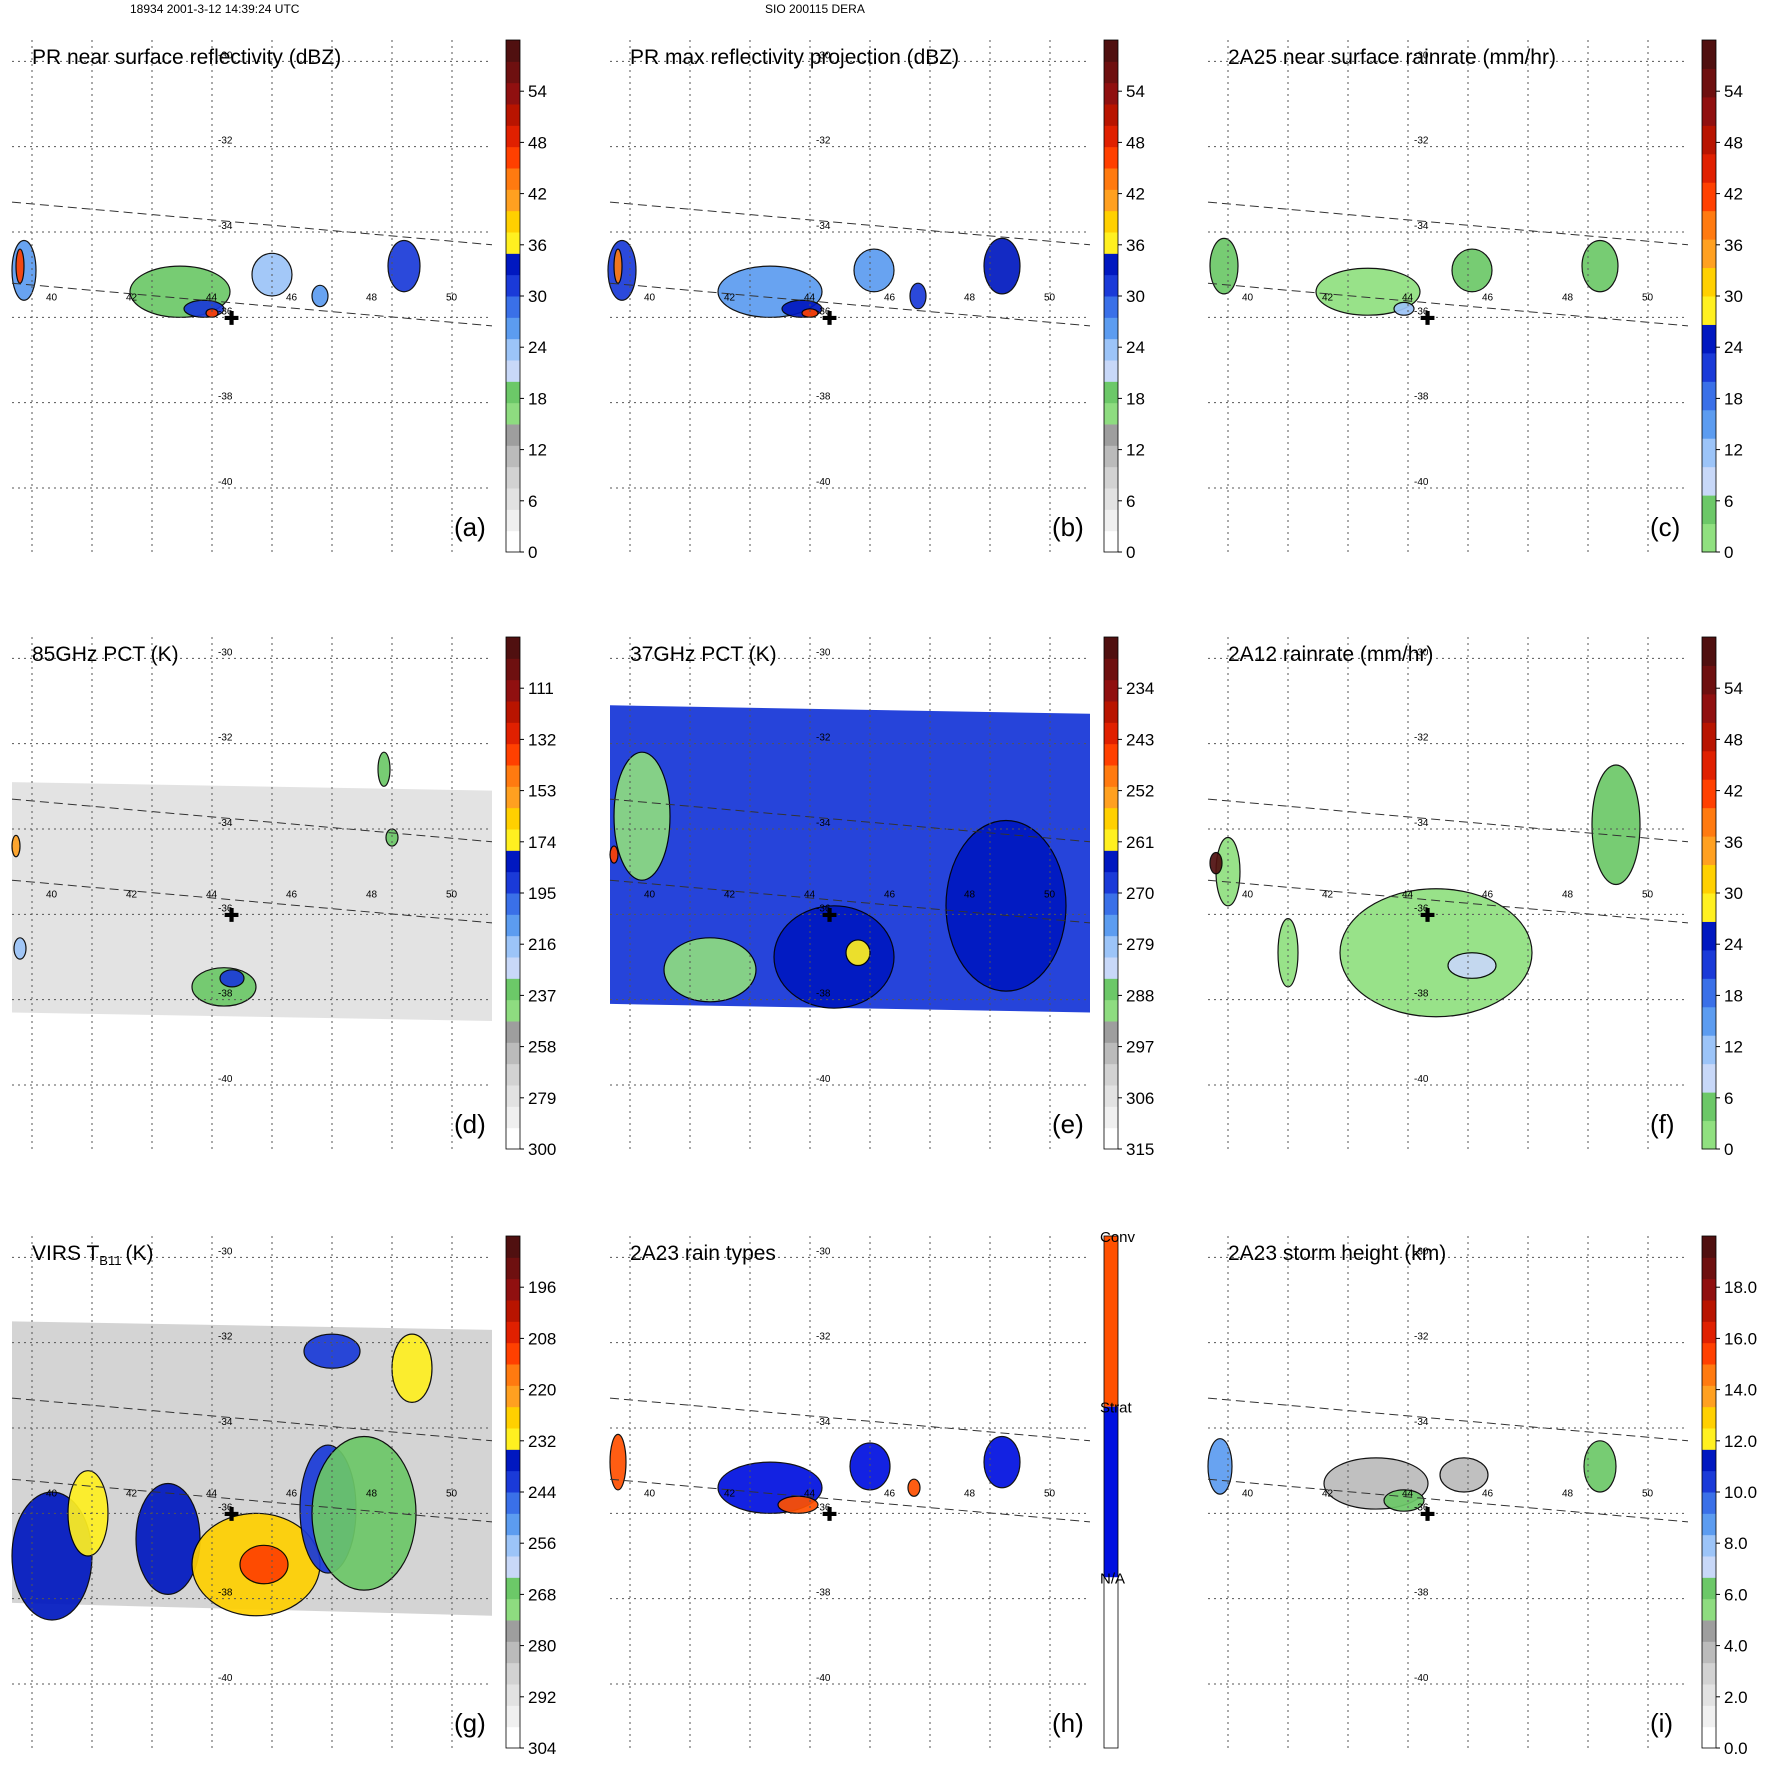 This screenshot has width=1771, height=1771. Describe the element at coordinates (703, 1253) in the screenshot. I see `panel-title: 2A23 rain types` at that location.